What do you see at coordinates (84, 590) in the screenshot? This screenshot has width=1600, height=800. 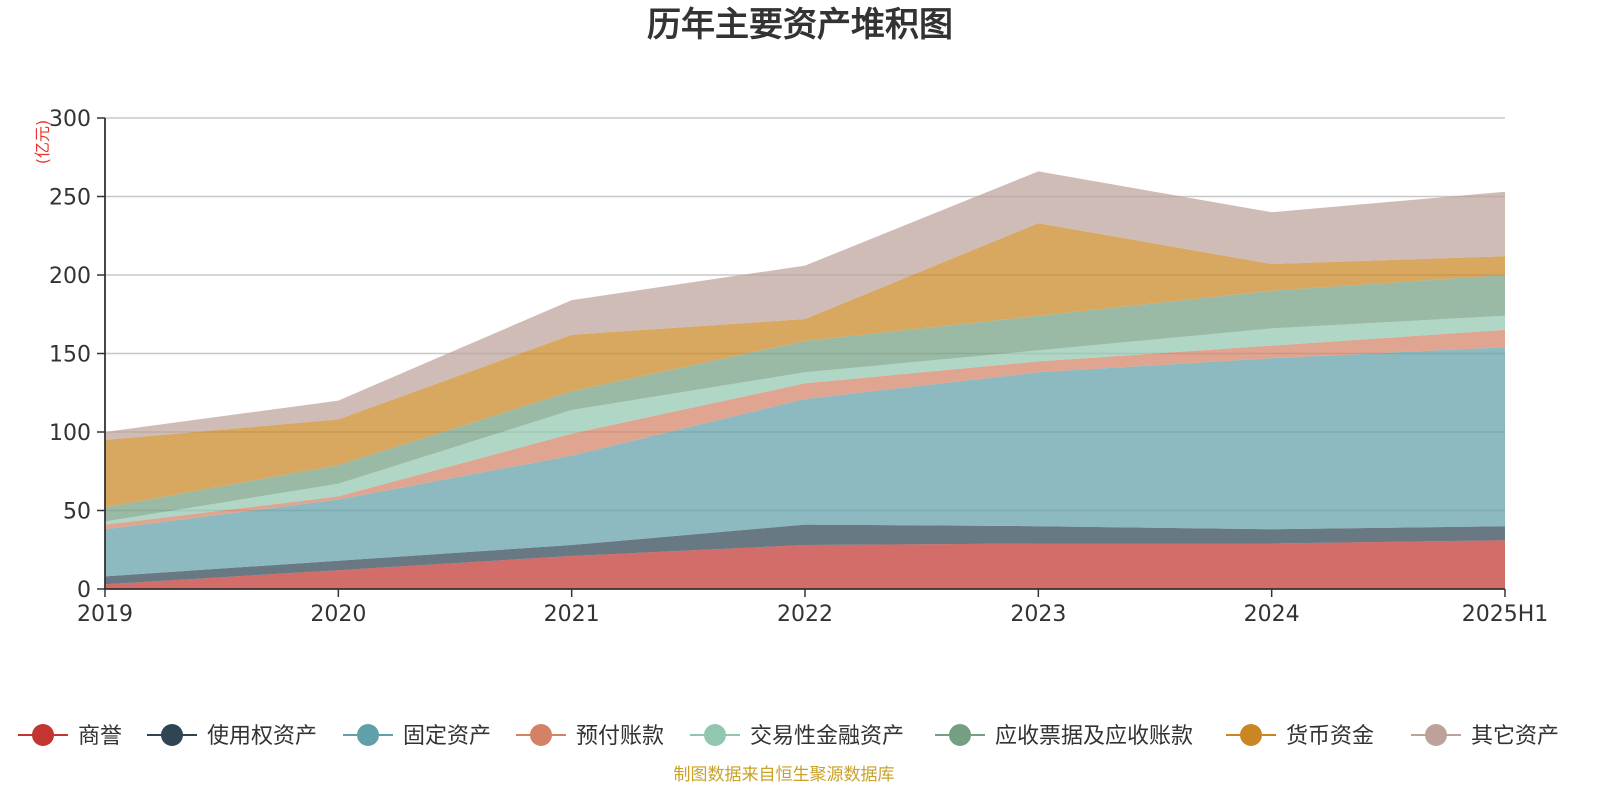 I see `y-tick-label: 0` at bounding box center [84, 590].